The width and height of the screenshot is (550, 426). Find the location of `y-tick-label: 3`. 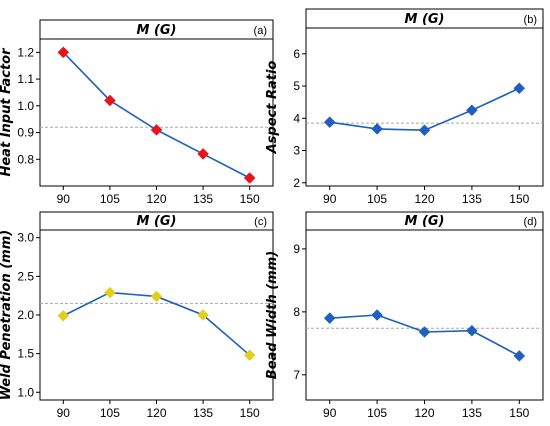

y-tick-label: 3 is located at coordinates (296, 151).